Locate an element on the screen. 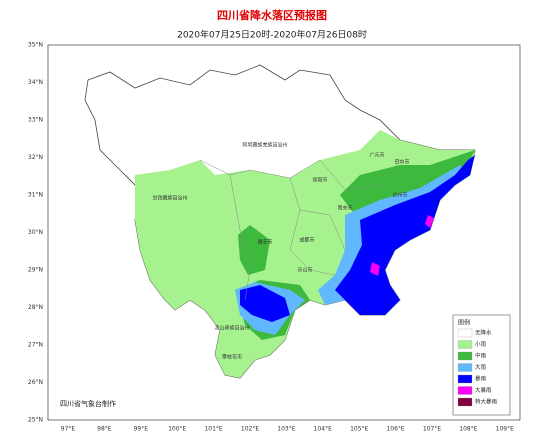 This screenshot has width=544, height=443. latitude-label: 25°N is located at coordinates (35, 420).